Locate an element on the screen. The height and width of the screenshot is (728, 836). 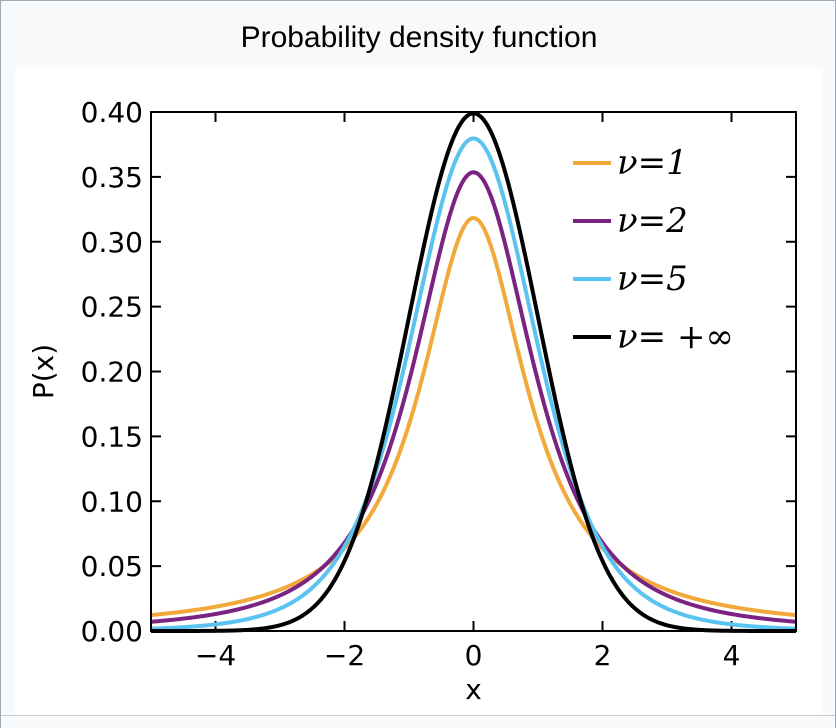
legend-entry-1: ν=1 is located at coordinates (652, 163).